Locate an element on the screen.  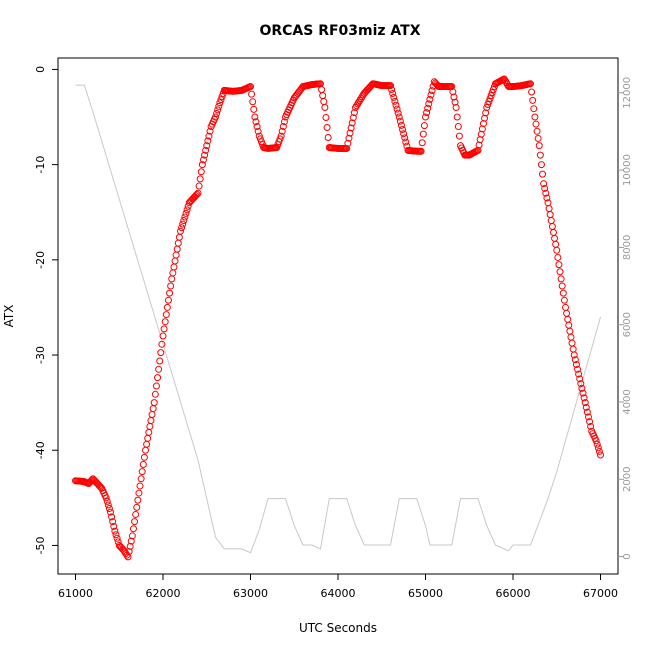
x-tick-label: 63000 is located at coordinates (250, 593).